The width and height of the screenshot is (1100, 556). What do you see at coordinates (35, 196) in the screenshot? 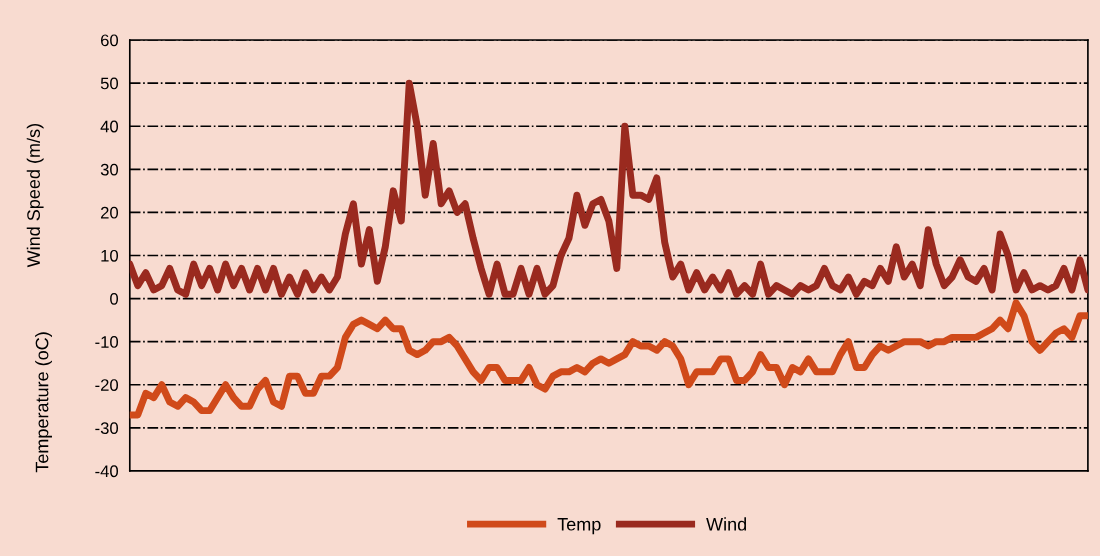
I see `y-axis-title: Wind Speed (m/s)` at bounding box center [35, 196].